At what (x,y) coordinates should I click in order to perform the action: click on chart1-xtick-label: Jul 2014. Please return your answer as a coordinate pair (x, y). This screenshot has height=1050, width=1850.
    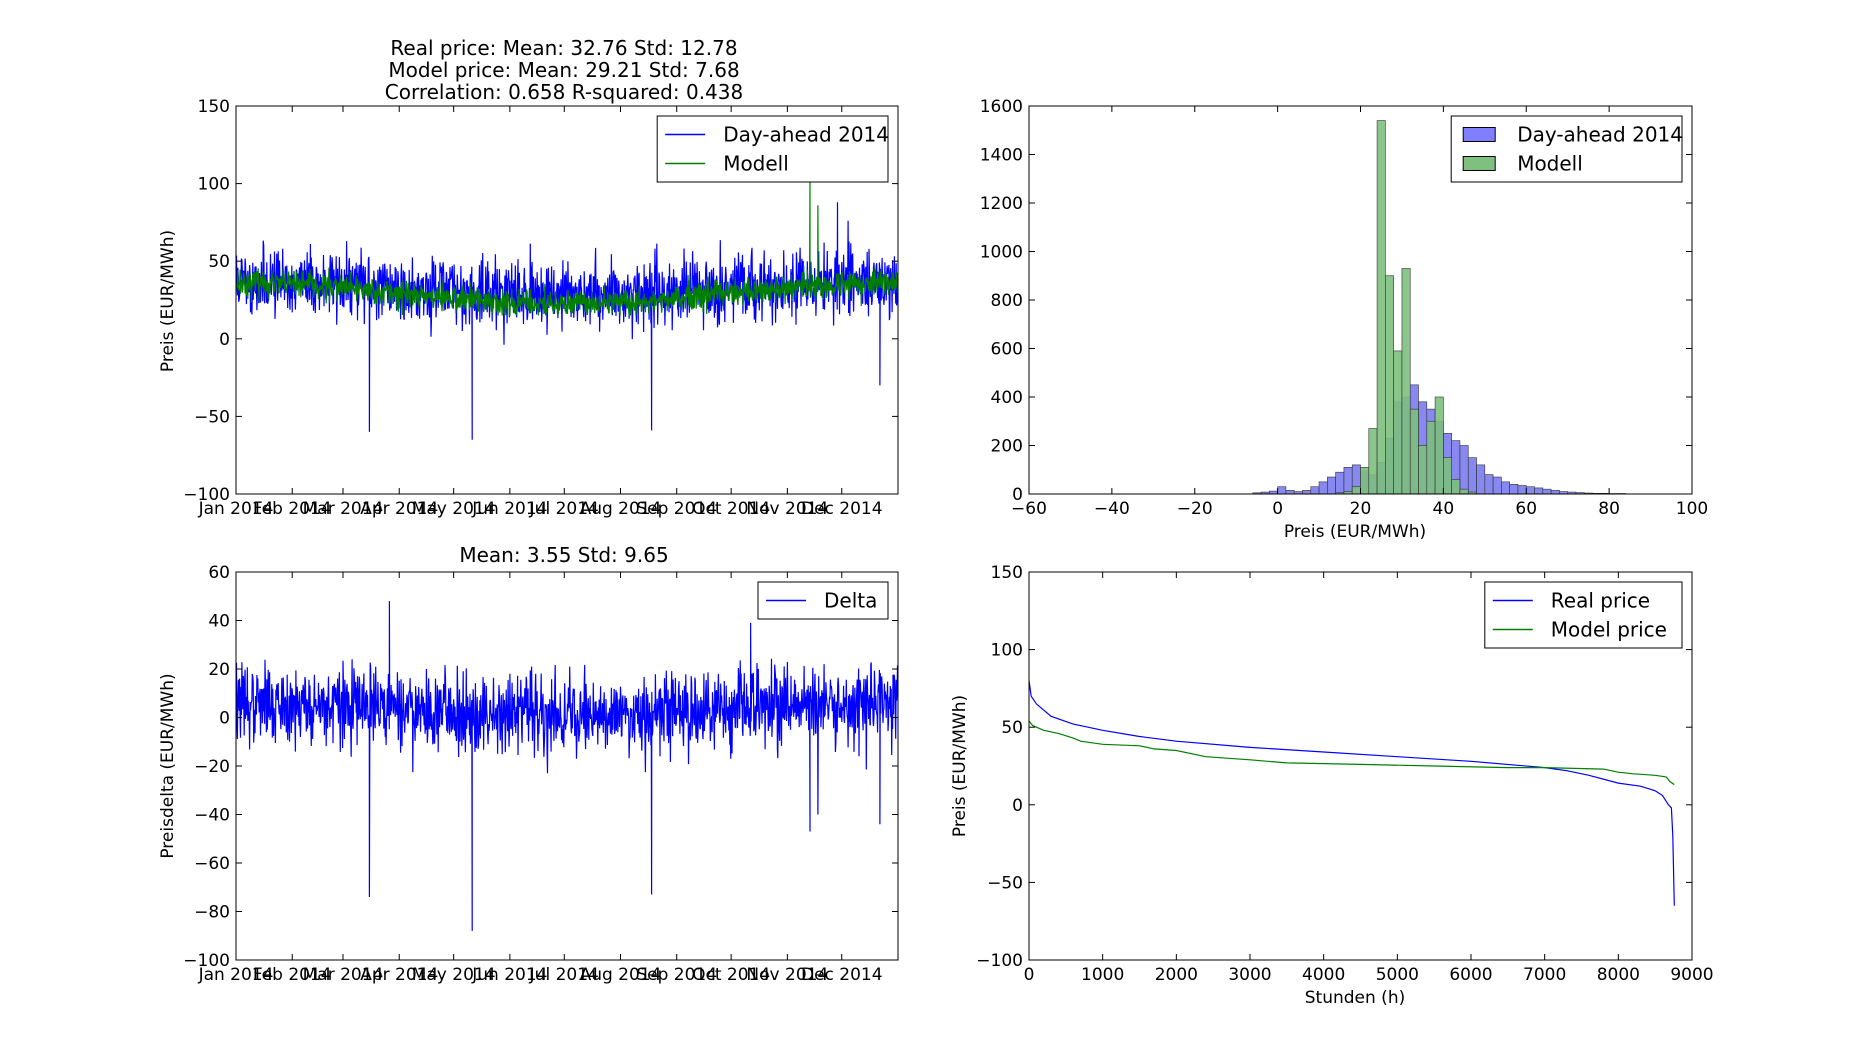
    Looking at the image, I should click on (564, 509).